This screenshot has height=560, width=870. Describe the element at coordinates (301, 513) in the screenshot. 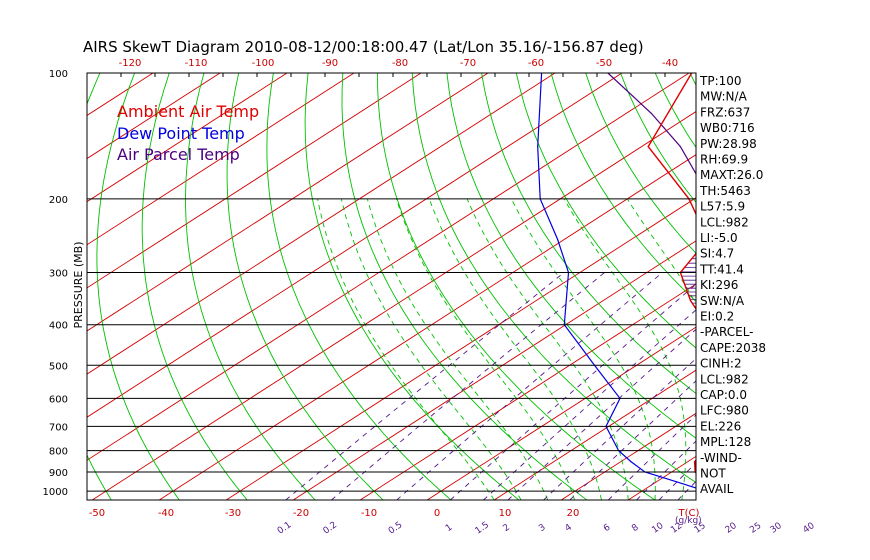

I see `bottom-temp-label: -20` at that location.